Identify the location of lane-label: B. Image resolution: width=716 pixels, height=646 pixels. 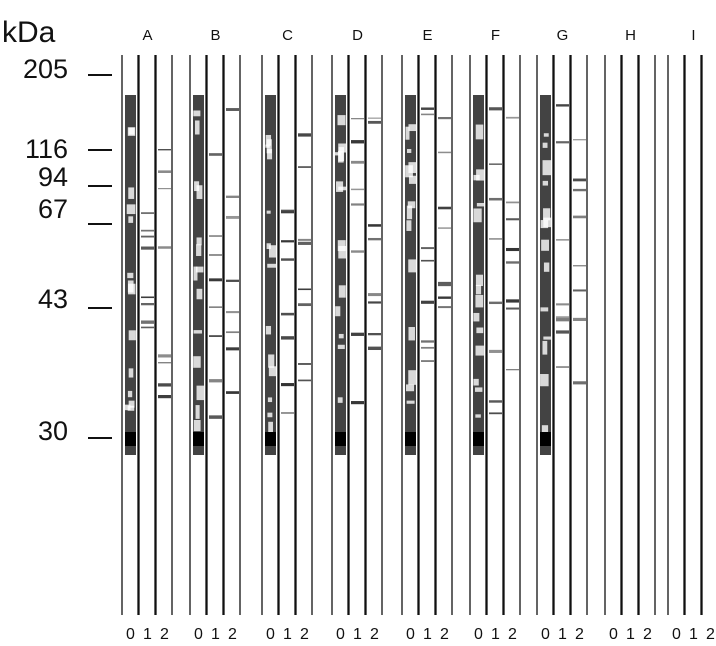
(215, 35).